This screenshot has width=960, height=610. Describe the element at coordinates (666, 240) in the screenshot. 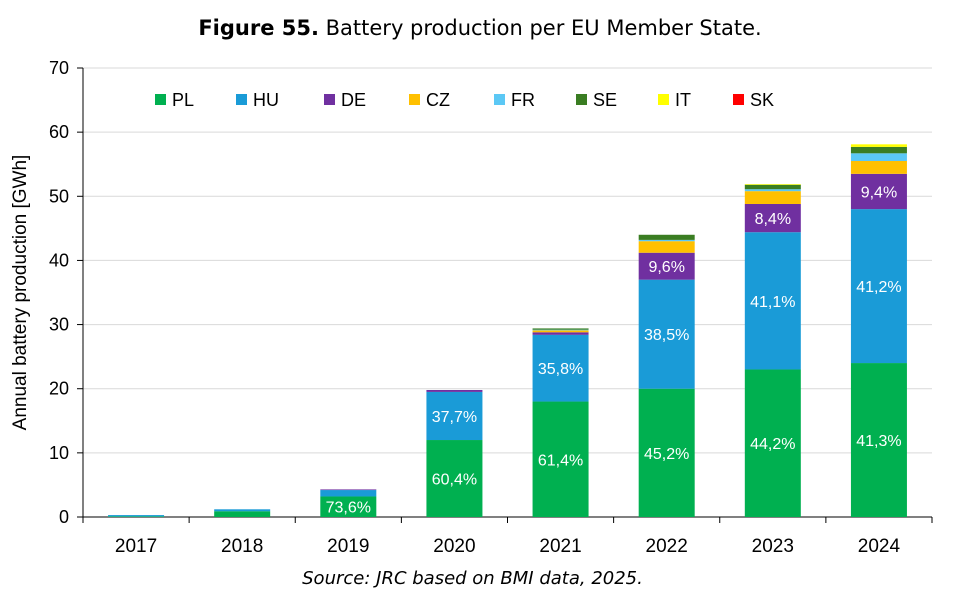

I see `bar-FR-2022` at that location.